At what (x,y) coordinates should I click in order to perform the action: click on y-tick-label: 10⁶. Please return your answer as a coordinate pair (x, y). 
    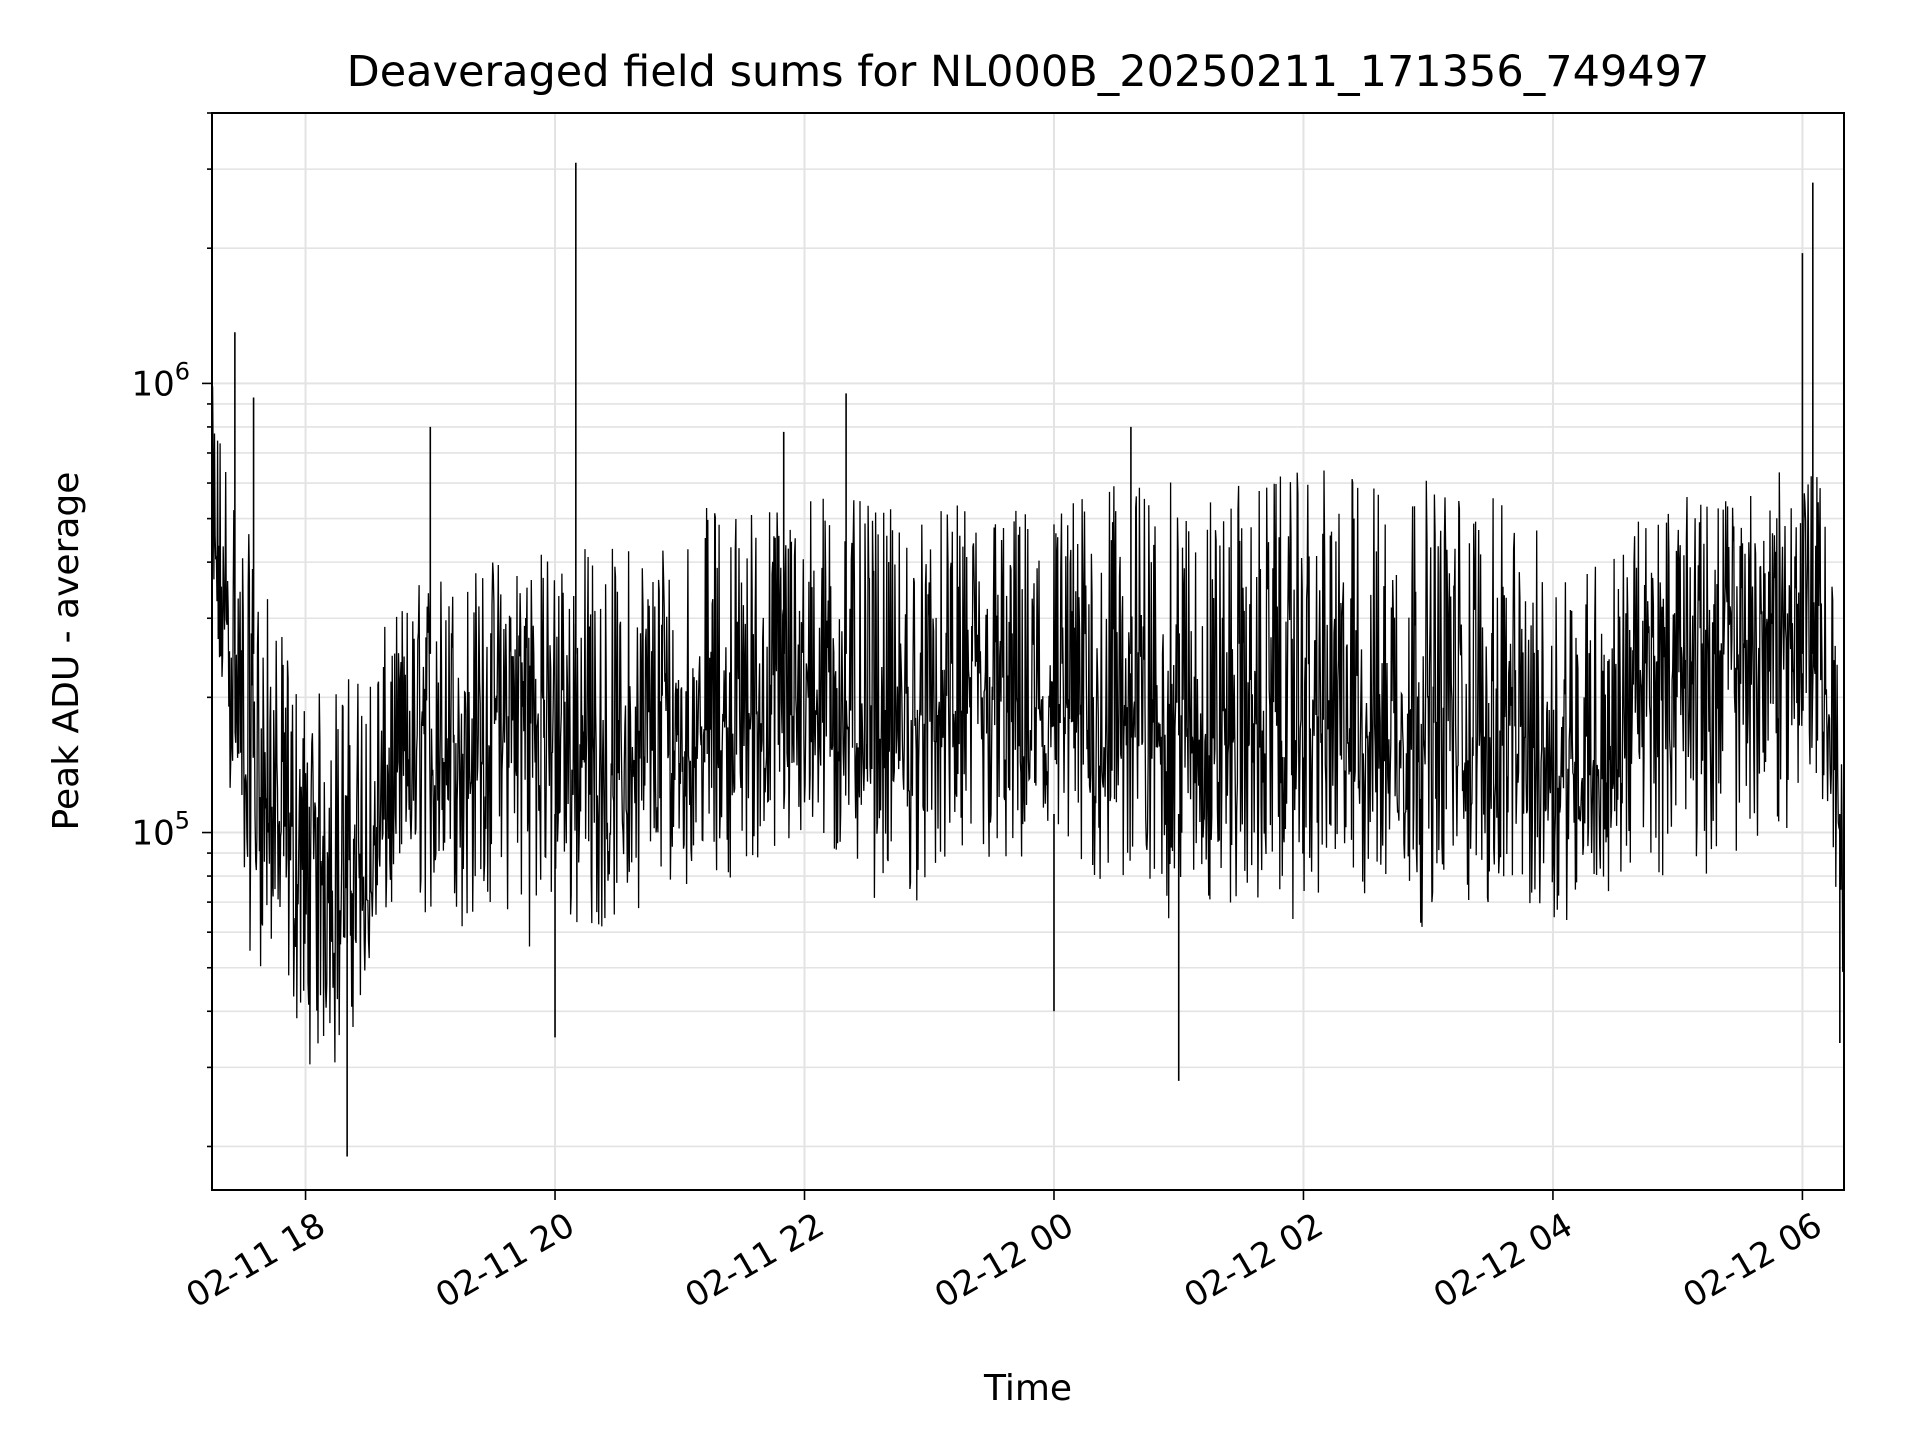
    Looking at the image, I should click on (160, 380).